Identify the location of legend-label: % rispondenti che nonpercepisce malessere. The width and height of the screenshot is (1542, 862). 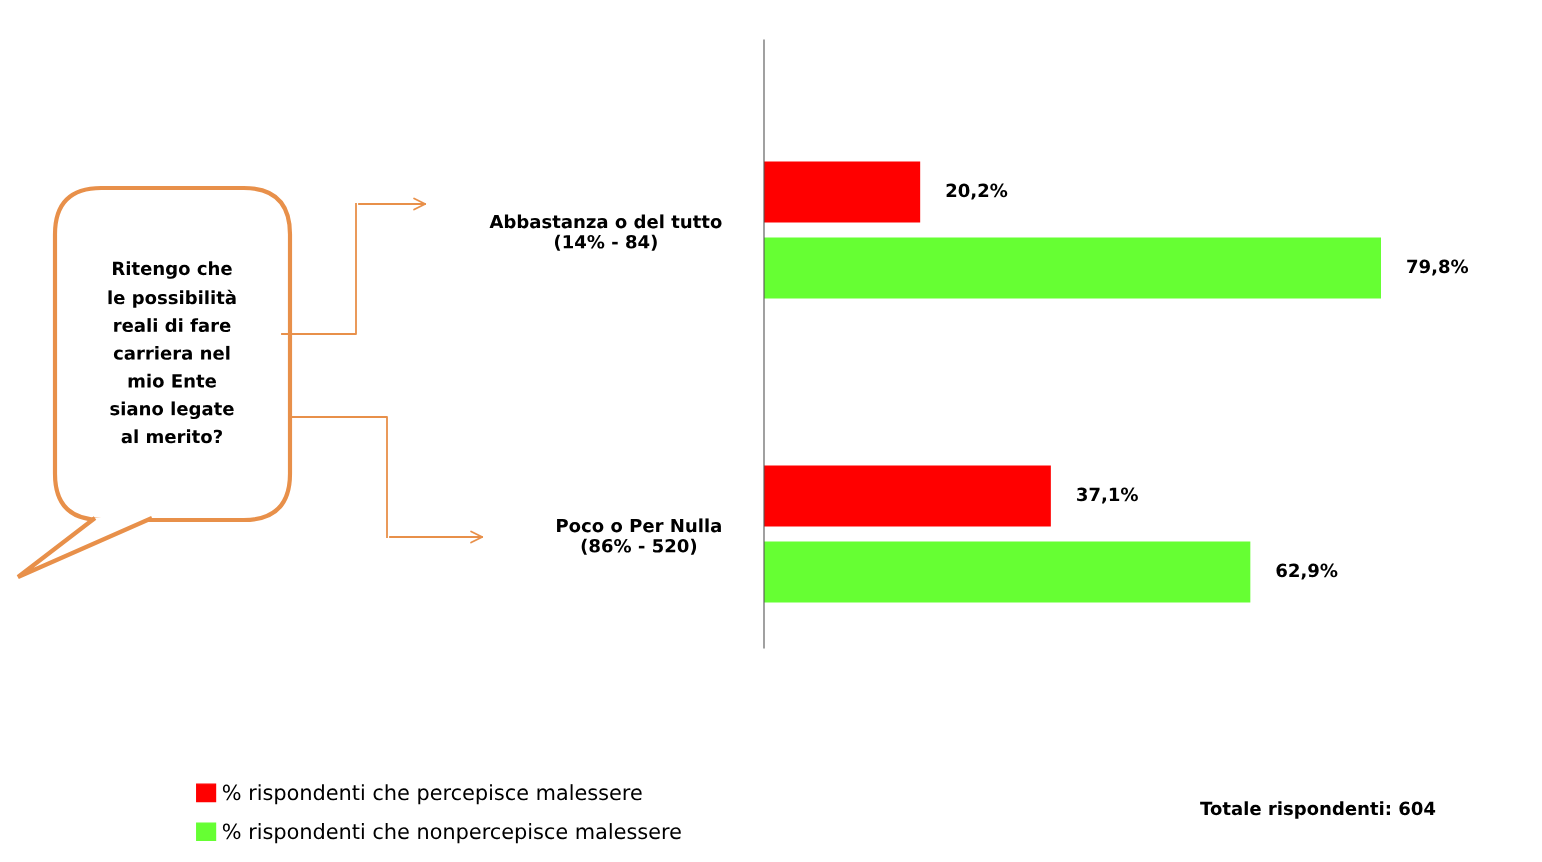
(451, 833).